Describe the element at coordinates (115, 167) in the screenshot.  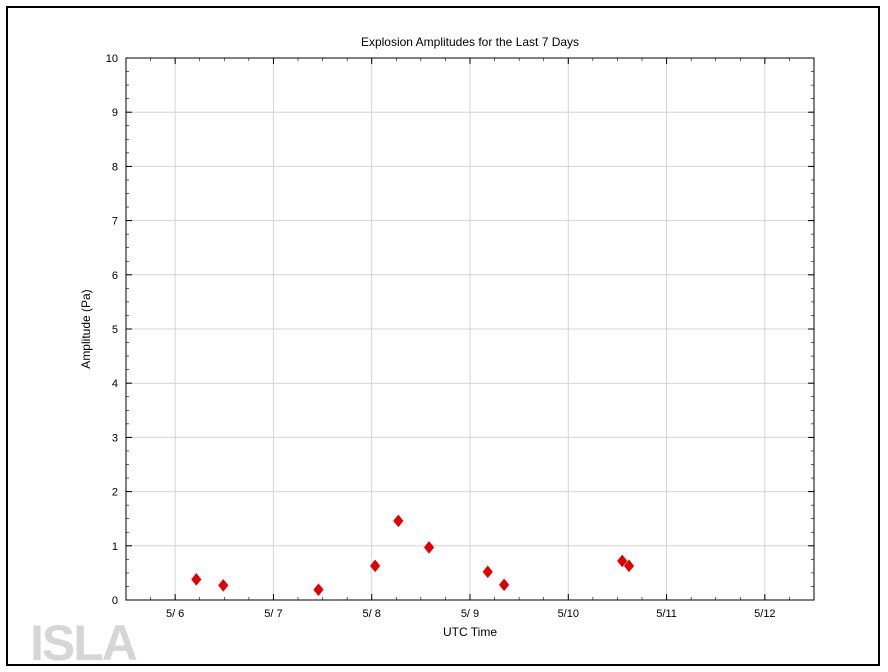
I see `y-tick-label: 8` at that location.